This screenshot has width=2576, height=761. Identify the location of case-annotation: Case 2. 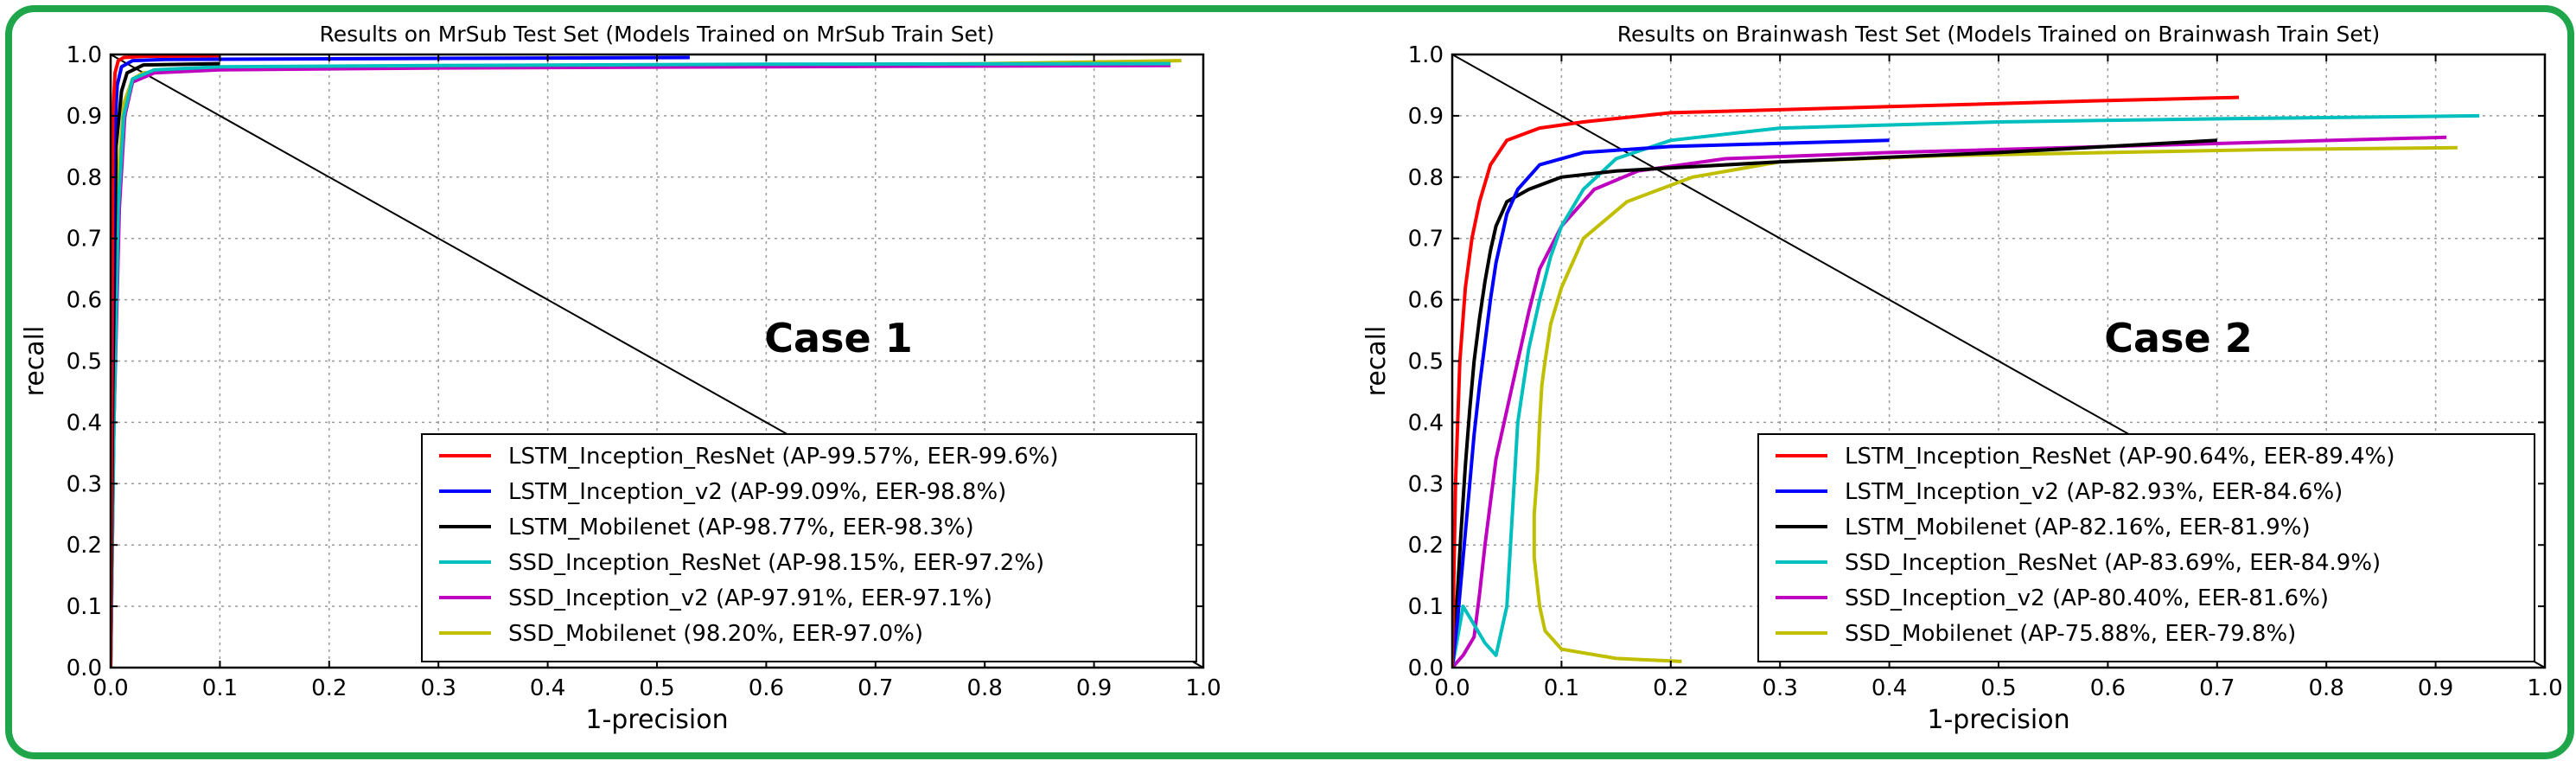
(2178, 338).